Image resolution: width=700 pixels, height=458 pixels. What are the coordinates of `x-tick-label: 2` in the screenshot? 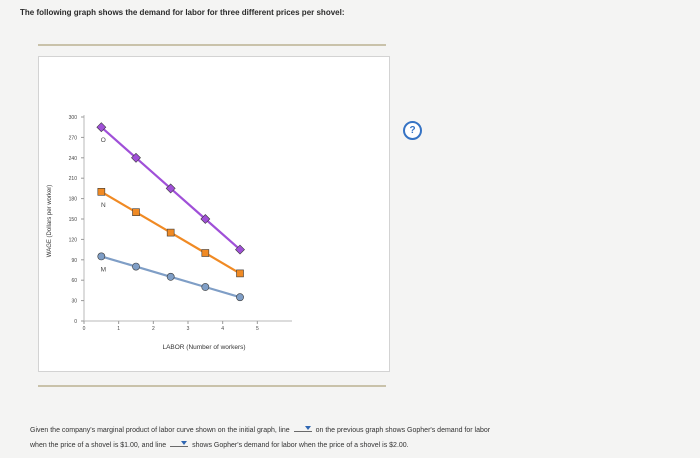 It's located at (153, 329).